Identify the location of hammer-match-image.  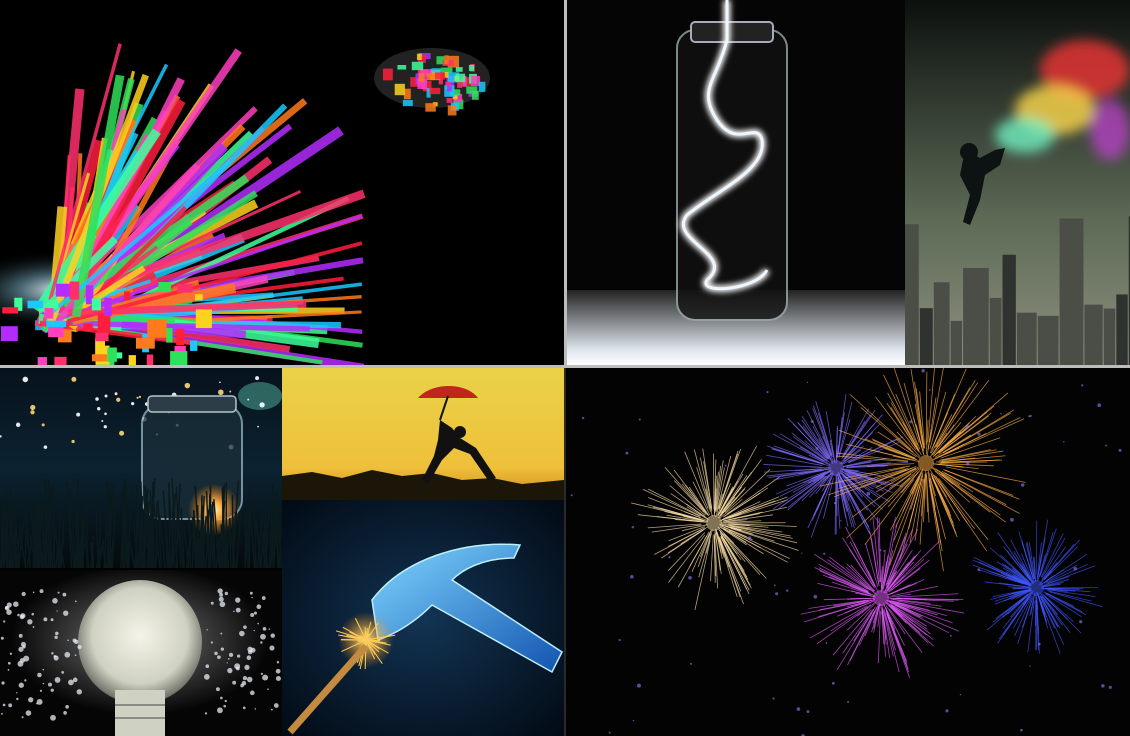
(423, 618).